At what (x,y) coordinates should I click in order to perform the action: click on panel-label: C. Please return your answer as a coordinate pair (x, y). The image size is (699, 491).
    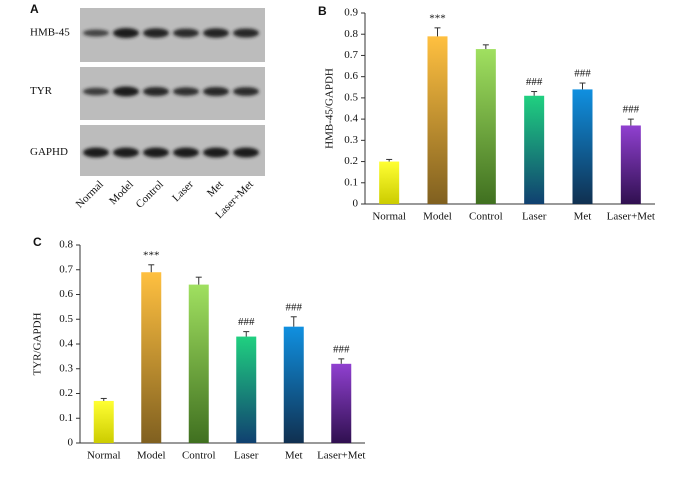
    Looking at the image, I should click on (37, 242).